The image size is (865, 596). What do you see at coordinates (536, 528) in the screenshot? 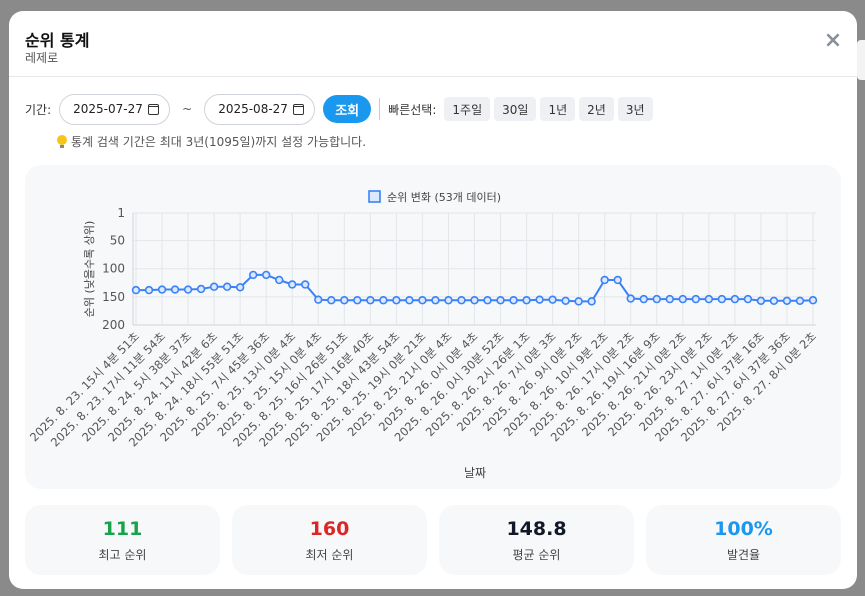
I see `stat-value: 148.8` at bounding box center [536, 528].